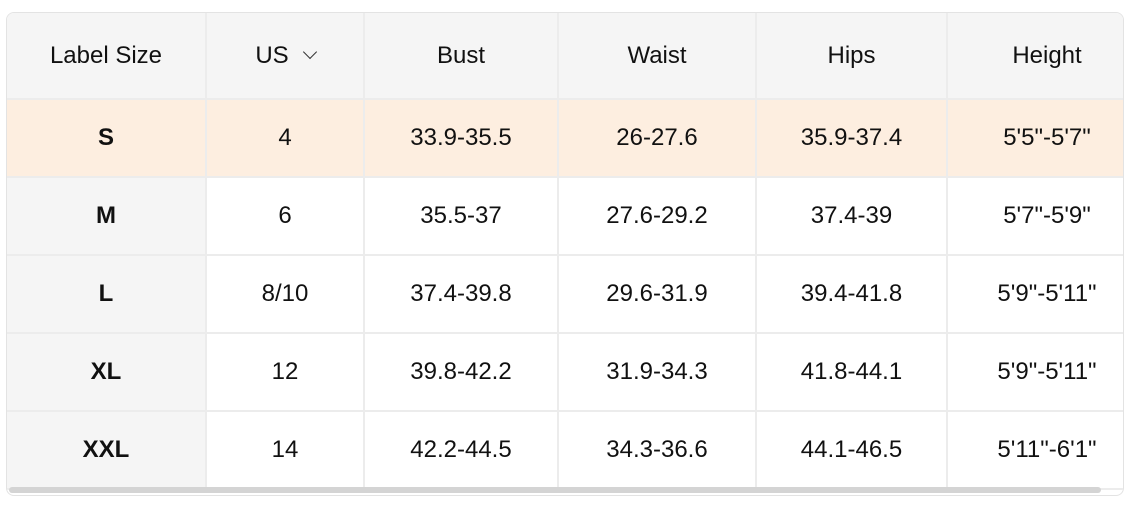 This screenshot has width=1132, height=506. I want to click on header-hips: Hips, so click(852, 56).